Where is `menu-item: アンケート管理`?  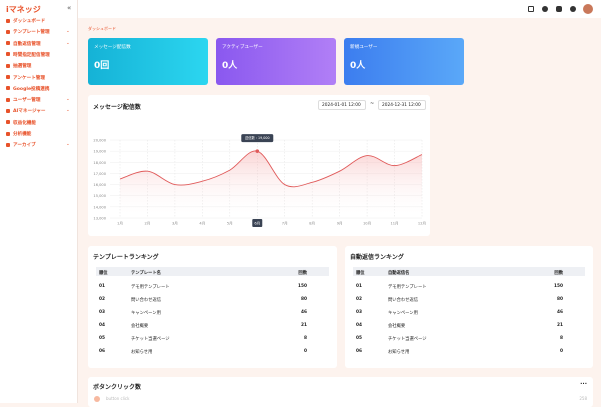 menu-item: アンケート管理 is located at coordinates (25, 78).